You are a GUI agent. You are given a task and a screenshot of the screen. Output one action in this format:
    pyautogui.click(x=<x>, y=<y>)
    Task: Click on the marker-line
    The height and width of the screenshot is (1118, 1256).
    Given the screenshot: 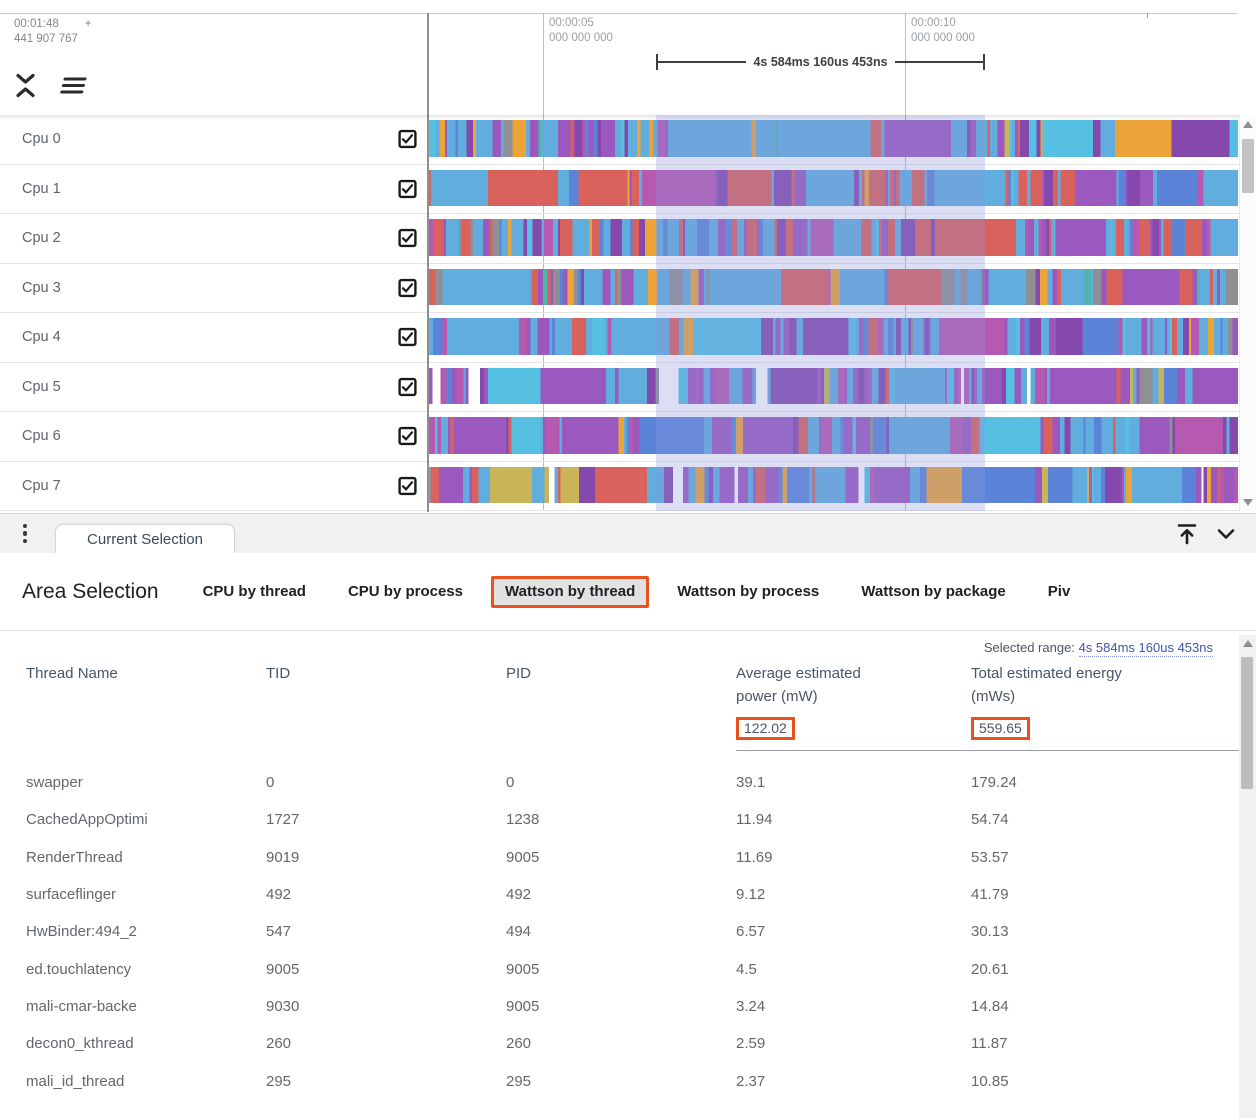 What is the action you would take?
    pyautogui.click(x=702, y=62)
    